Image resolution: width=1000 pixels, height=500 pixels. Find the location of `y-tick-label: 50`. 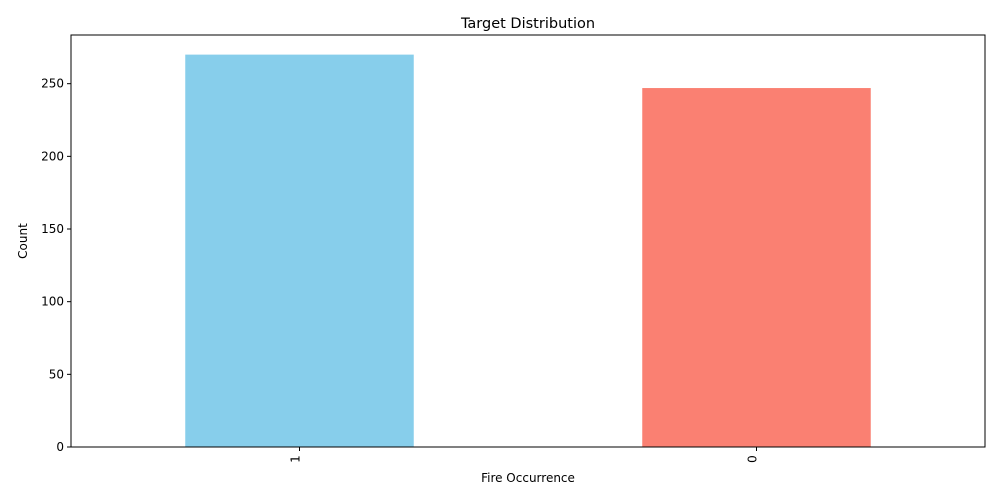

y-tick-label: 50 is located at coordinates (56, 374).